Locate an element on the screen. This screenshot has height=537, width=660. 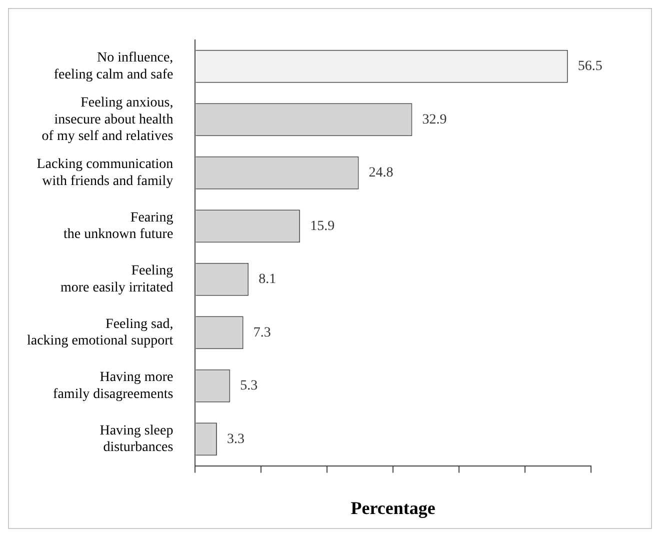
y-tick-label: No influence, feeling calm and safe is located at coordinates (114, 66).